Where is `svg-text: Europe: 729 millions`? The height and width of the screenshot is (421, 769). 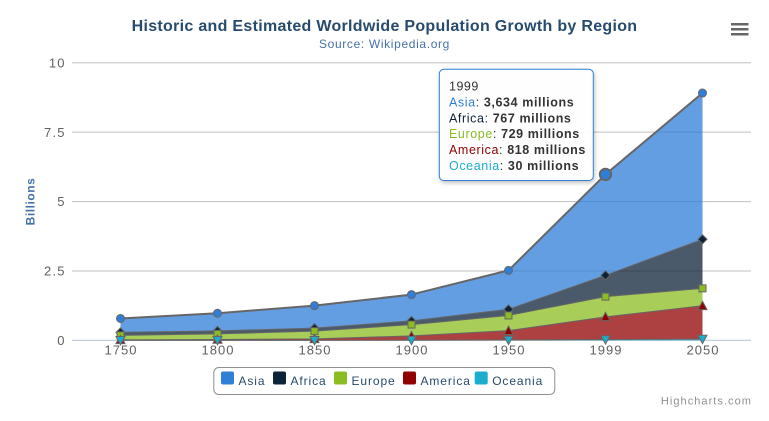
svg-text: Europe: 729 millions is located at coordinates (514, 134).